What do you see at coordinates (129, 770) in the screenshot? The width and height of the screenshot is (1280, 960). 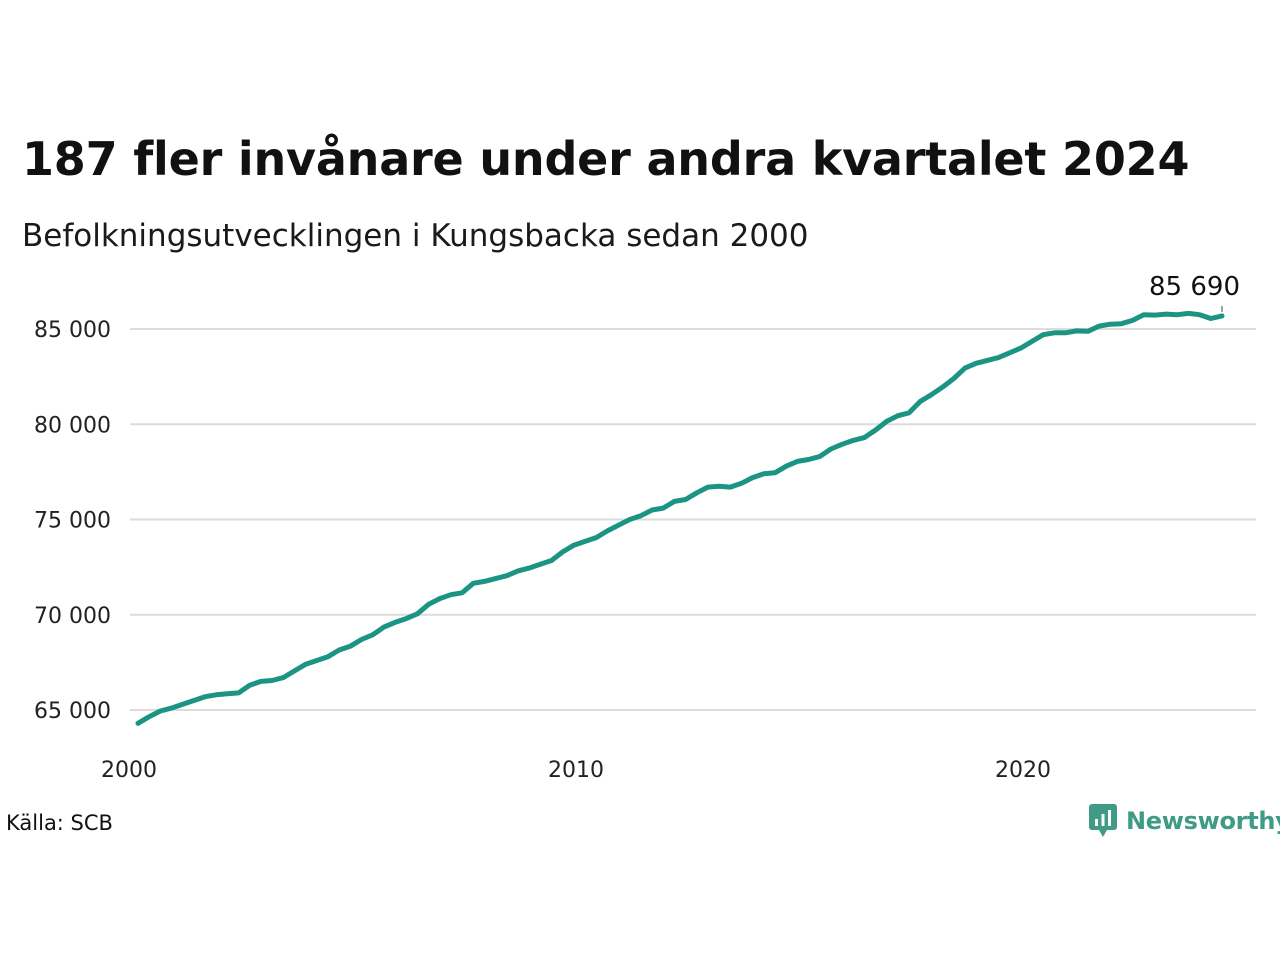 I see `x-tick-label: 2000` at bounding box center [129, 770].